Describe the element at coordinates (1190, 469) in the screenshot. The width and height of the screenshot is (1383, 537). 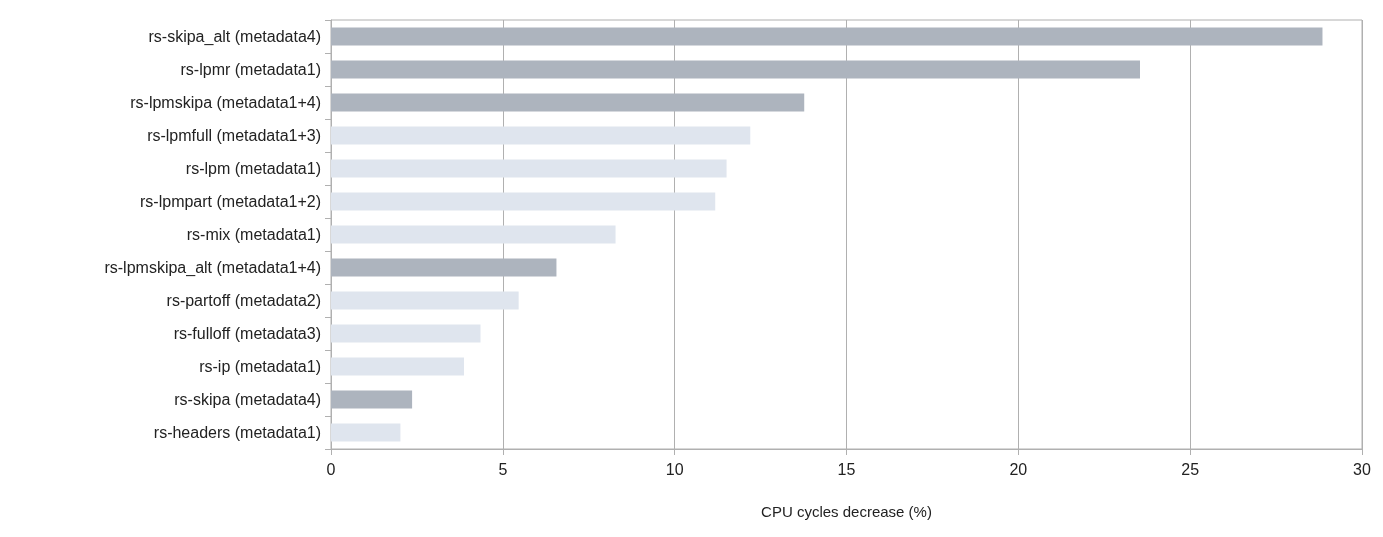
I see `x-tick-label: 25` at that location.